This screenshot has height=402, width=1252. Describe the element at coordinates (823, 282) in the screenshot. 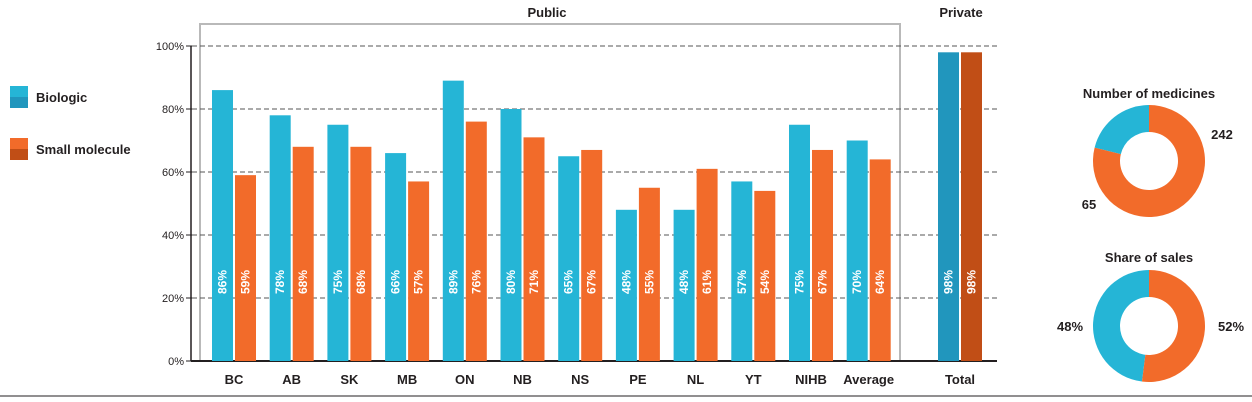

I see `bar-label-small-molecule-nihb: 67%` at that location.